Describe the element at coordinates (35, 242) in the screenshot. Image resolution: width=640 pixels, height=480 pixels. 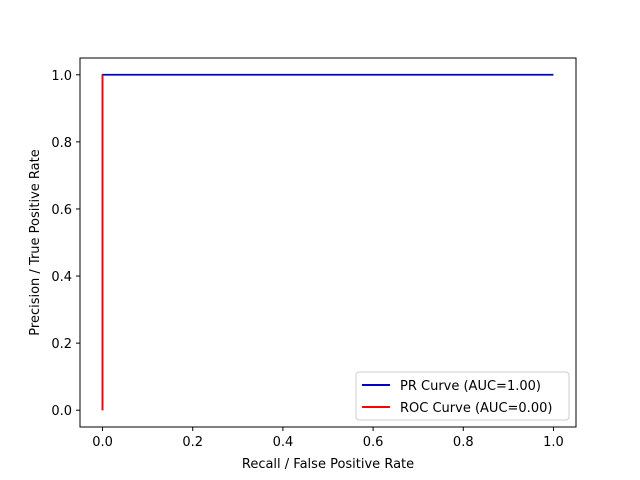
I see `y-axis-label: Precision / True Positive Rate` at that location.